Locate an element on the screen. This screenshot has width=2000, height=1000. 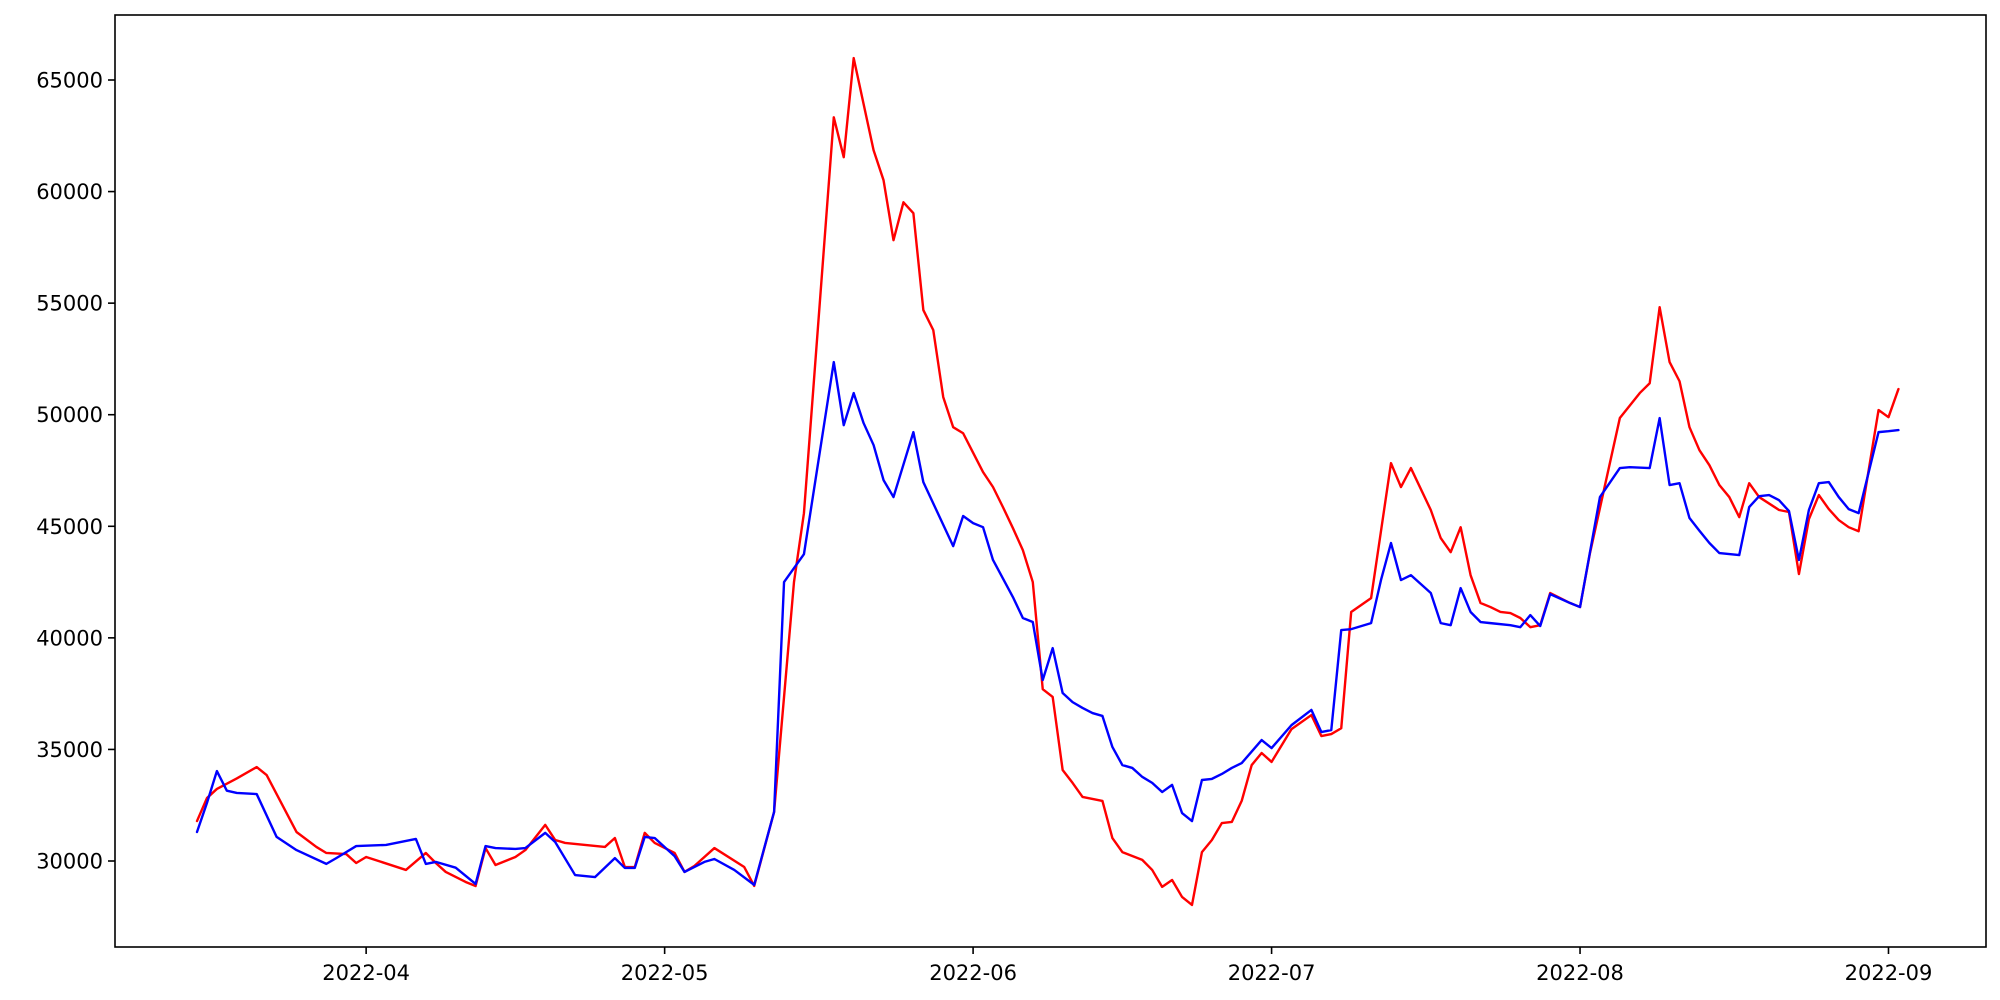
y-tick-label: 65000 is located at coordinates (69, 81).